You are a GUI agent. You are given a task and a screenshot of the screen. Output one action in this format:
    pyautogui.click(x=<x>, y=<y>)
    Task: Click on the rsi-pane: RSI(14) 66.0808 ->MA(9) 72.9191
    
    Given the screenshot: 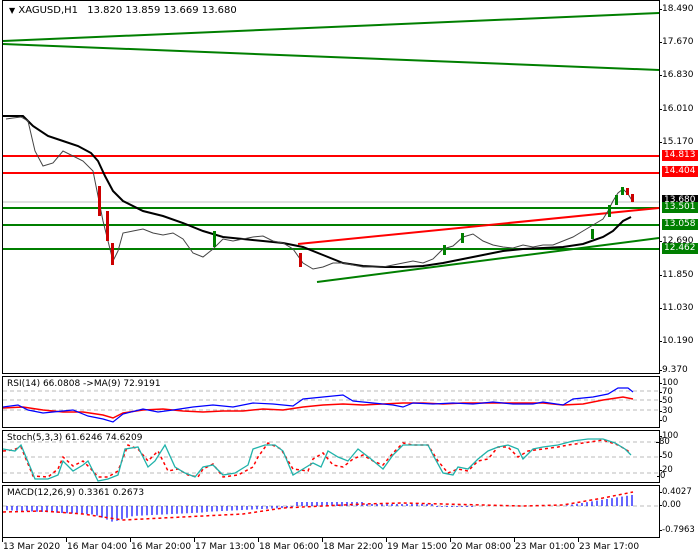 What is the action you would take?
    pyautogui.click(x=331, y=402)
    